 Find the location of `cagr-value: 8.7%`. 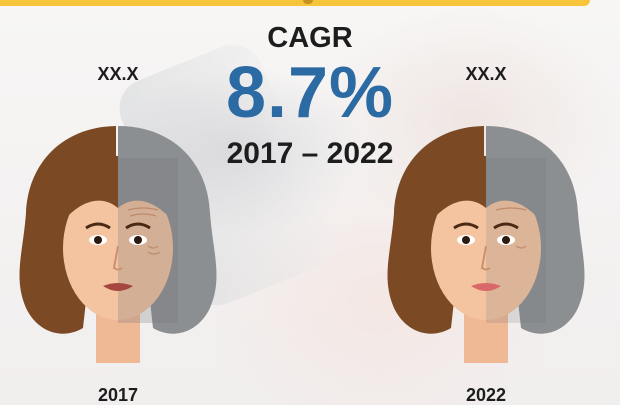

cagr-value: 8.7% is located at coordinates (310, 93).